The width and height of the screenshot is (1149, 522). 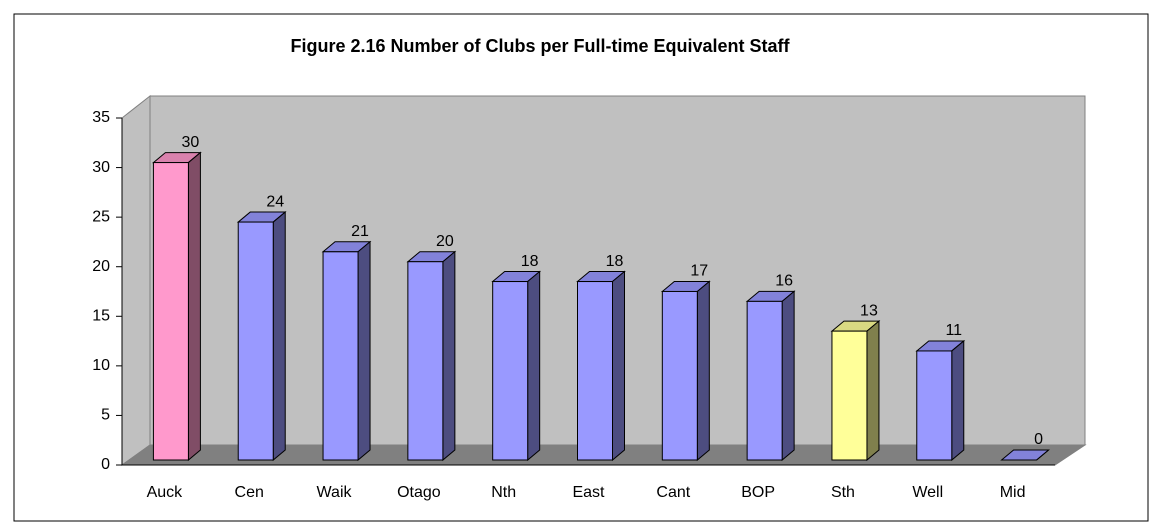 I want to click on y-tick-label: 20, so click(x=101, y=266).